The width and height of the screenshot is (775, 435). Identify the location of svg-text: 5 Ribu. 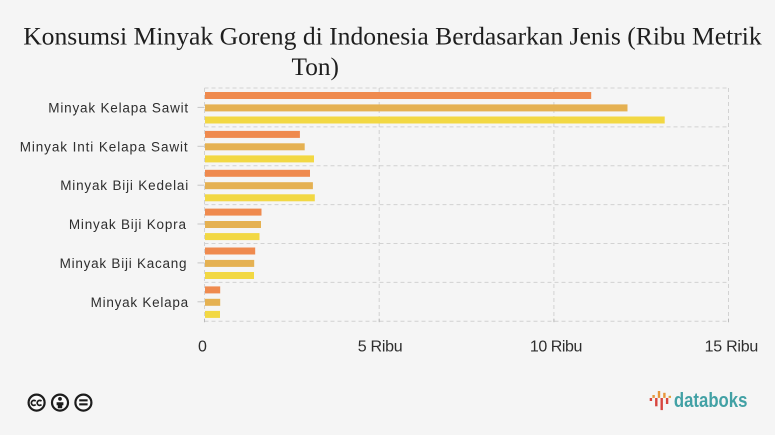
(380, 346).